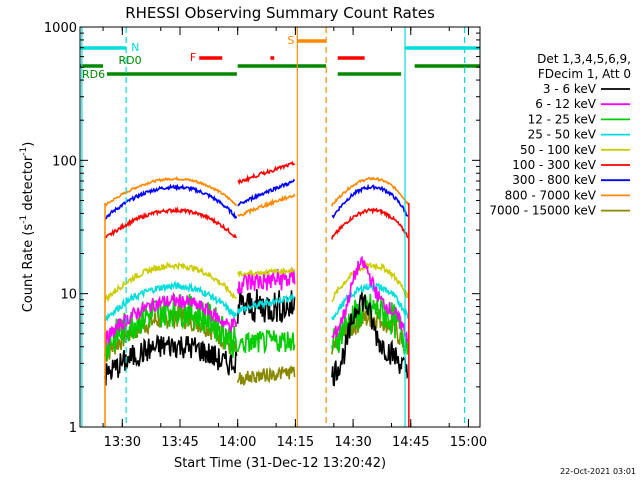  Describe the element at coordinates (266, 192) in the screenshot. I see `series-line-mid-300-800keV` at that location.